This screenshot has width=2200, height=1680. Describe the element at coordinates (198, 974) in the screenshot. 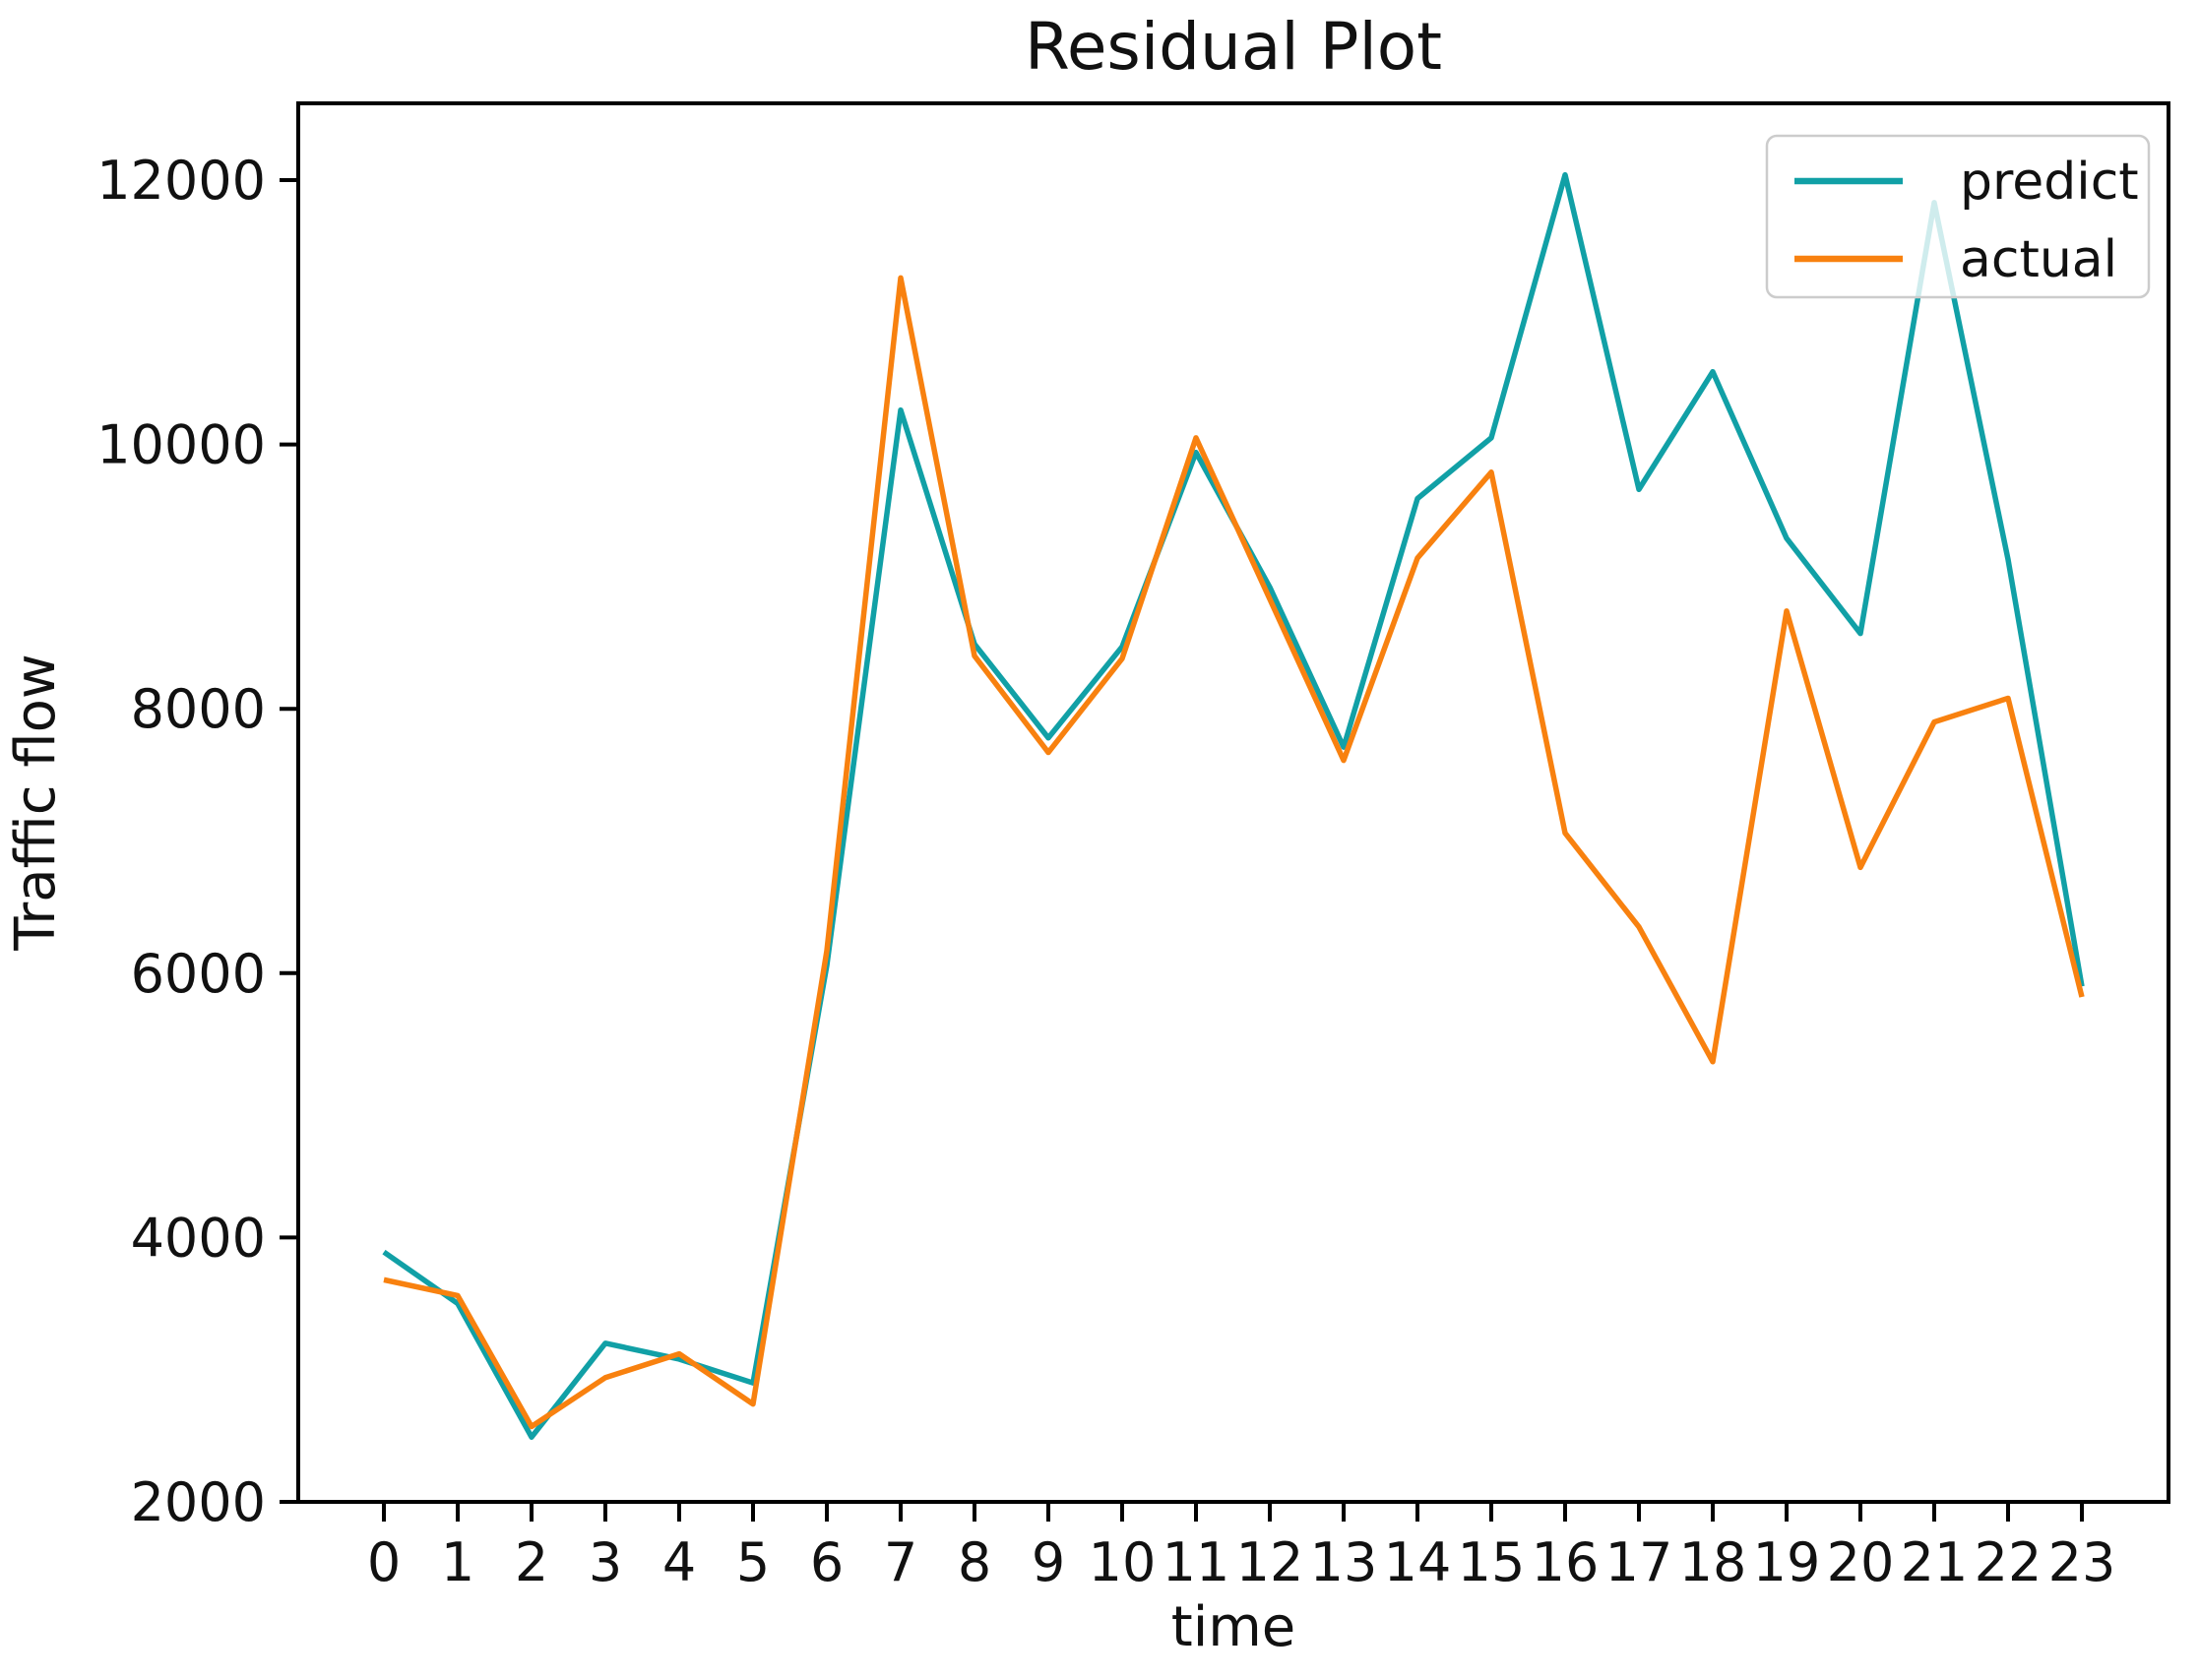

I see `y-tick-label: 6000` at that location.